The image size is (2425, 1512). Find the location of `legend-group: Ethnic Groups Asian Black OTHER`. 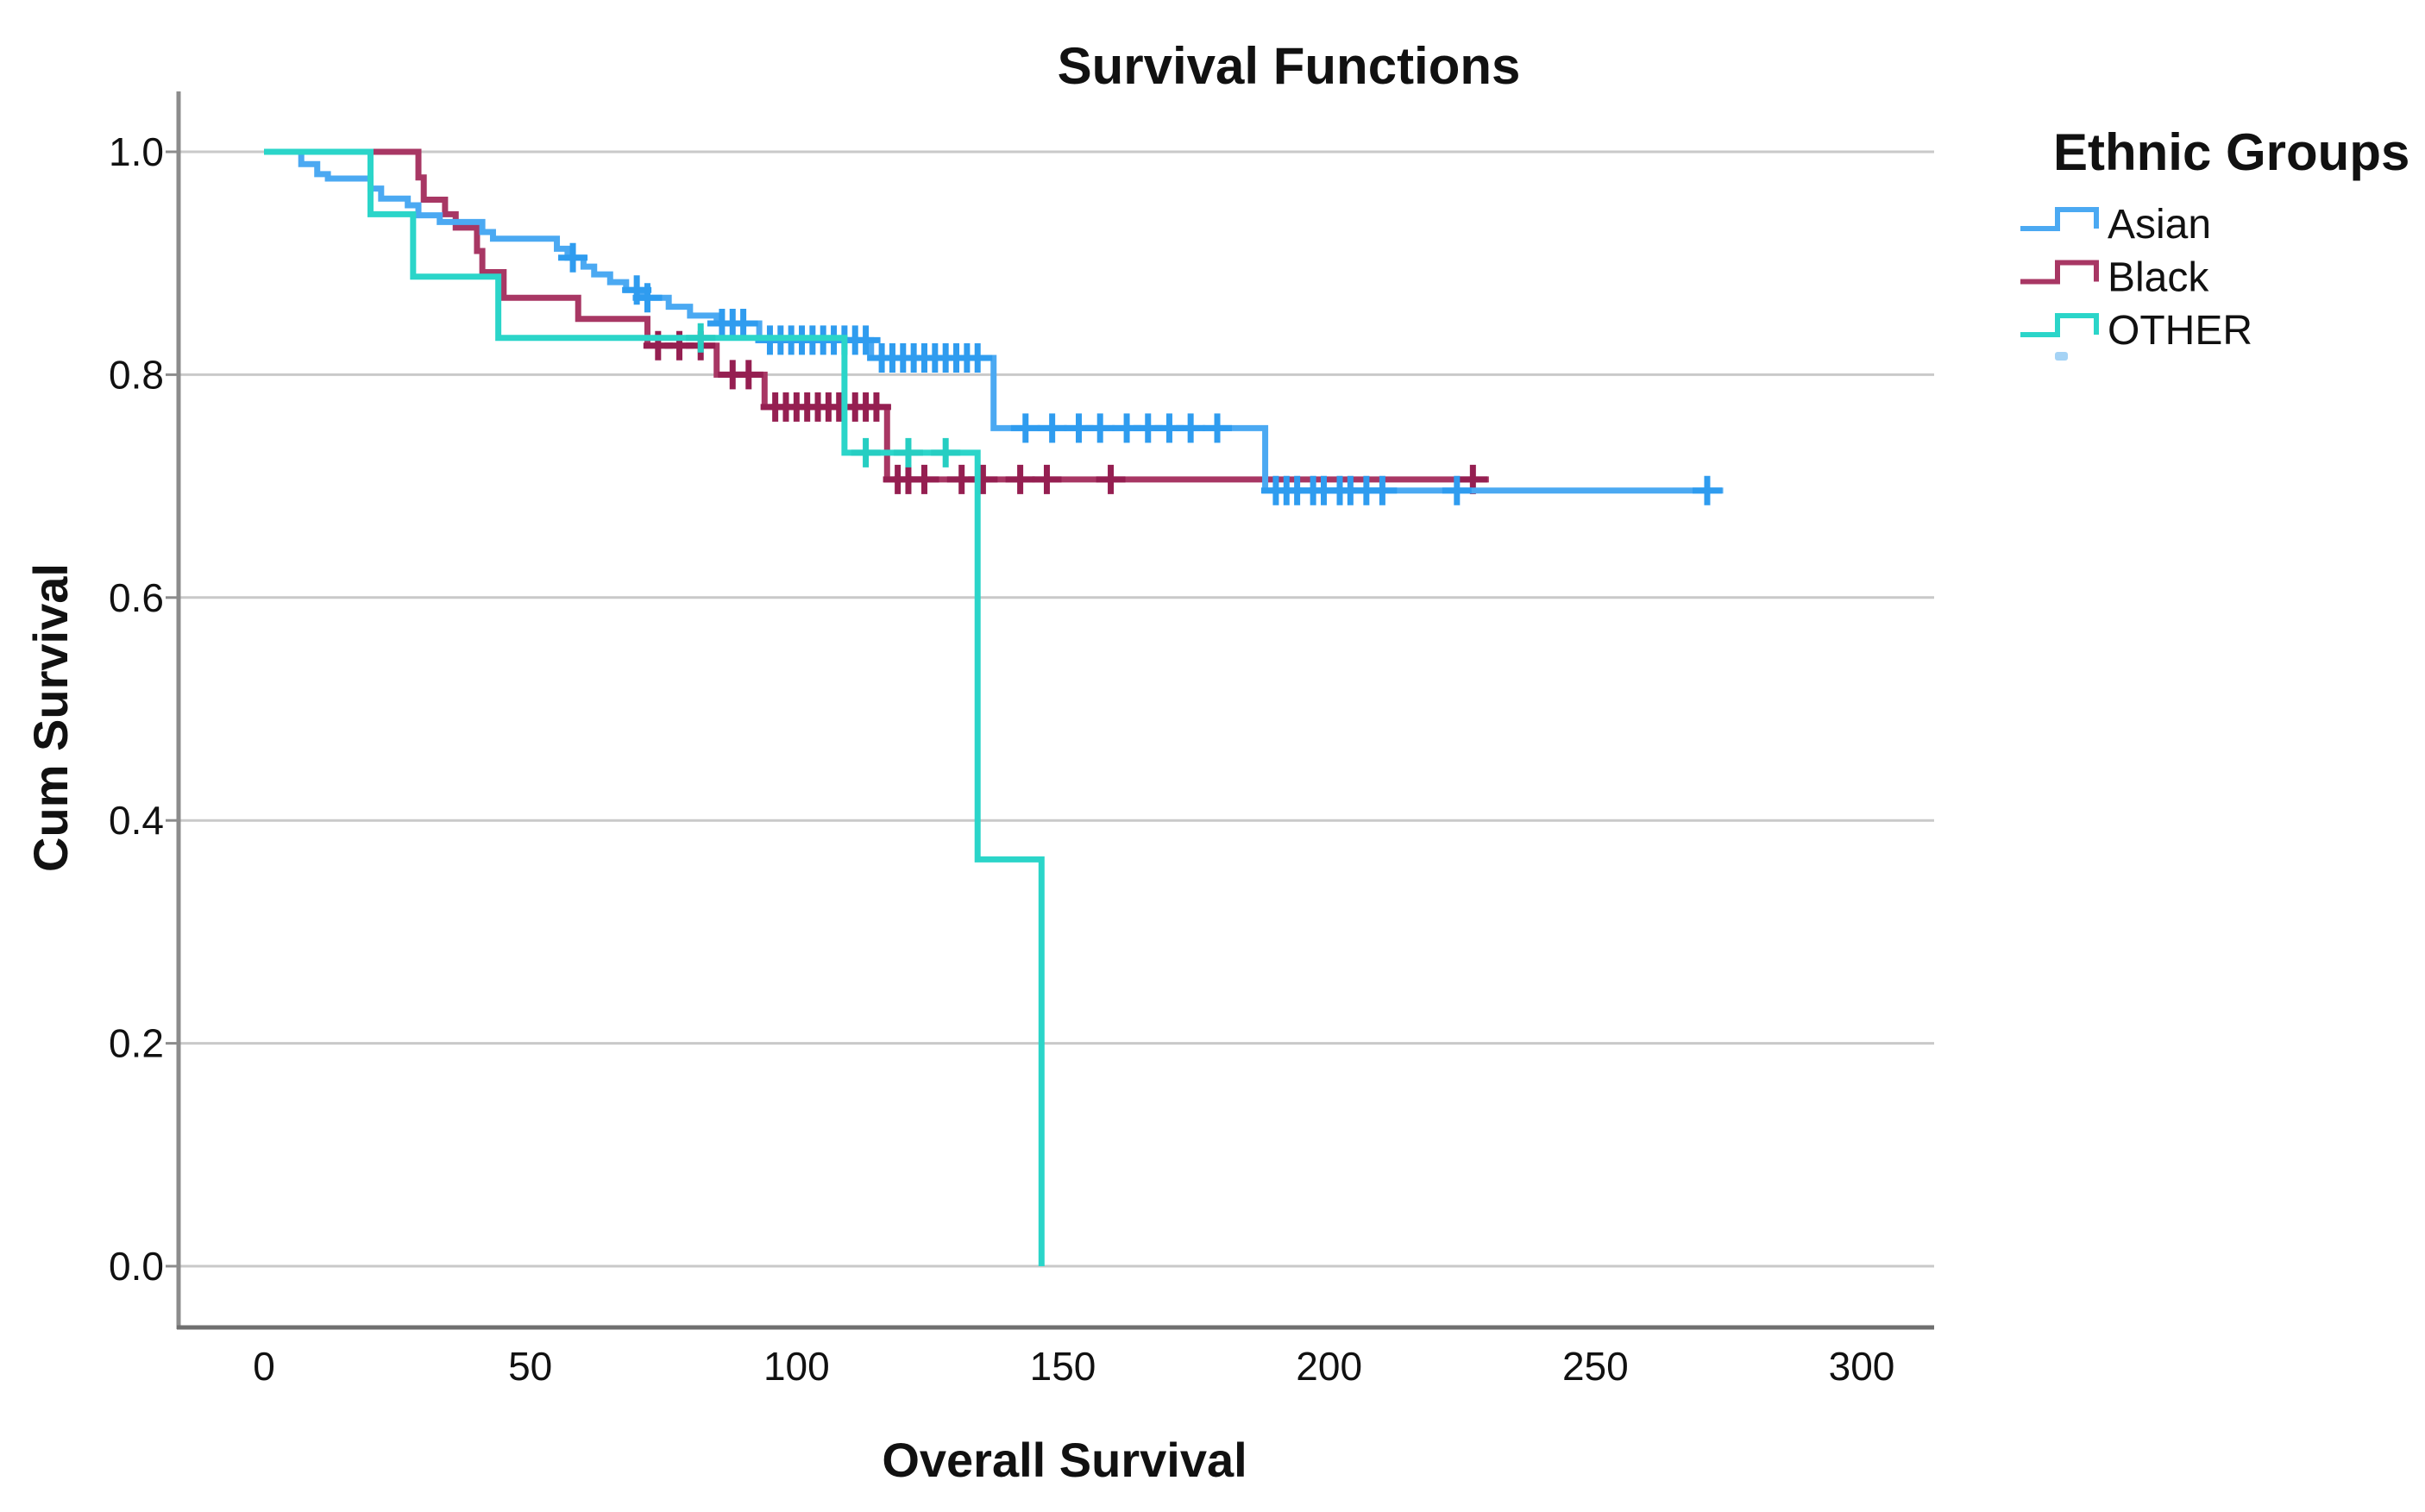

legend-group: Ethnic Groups Asian Black OTHER is located at coordinates (2214, 242).